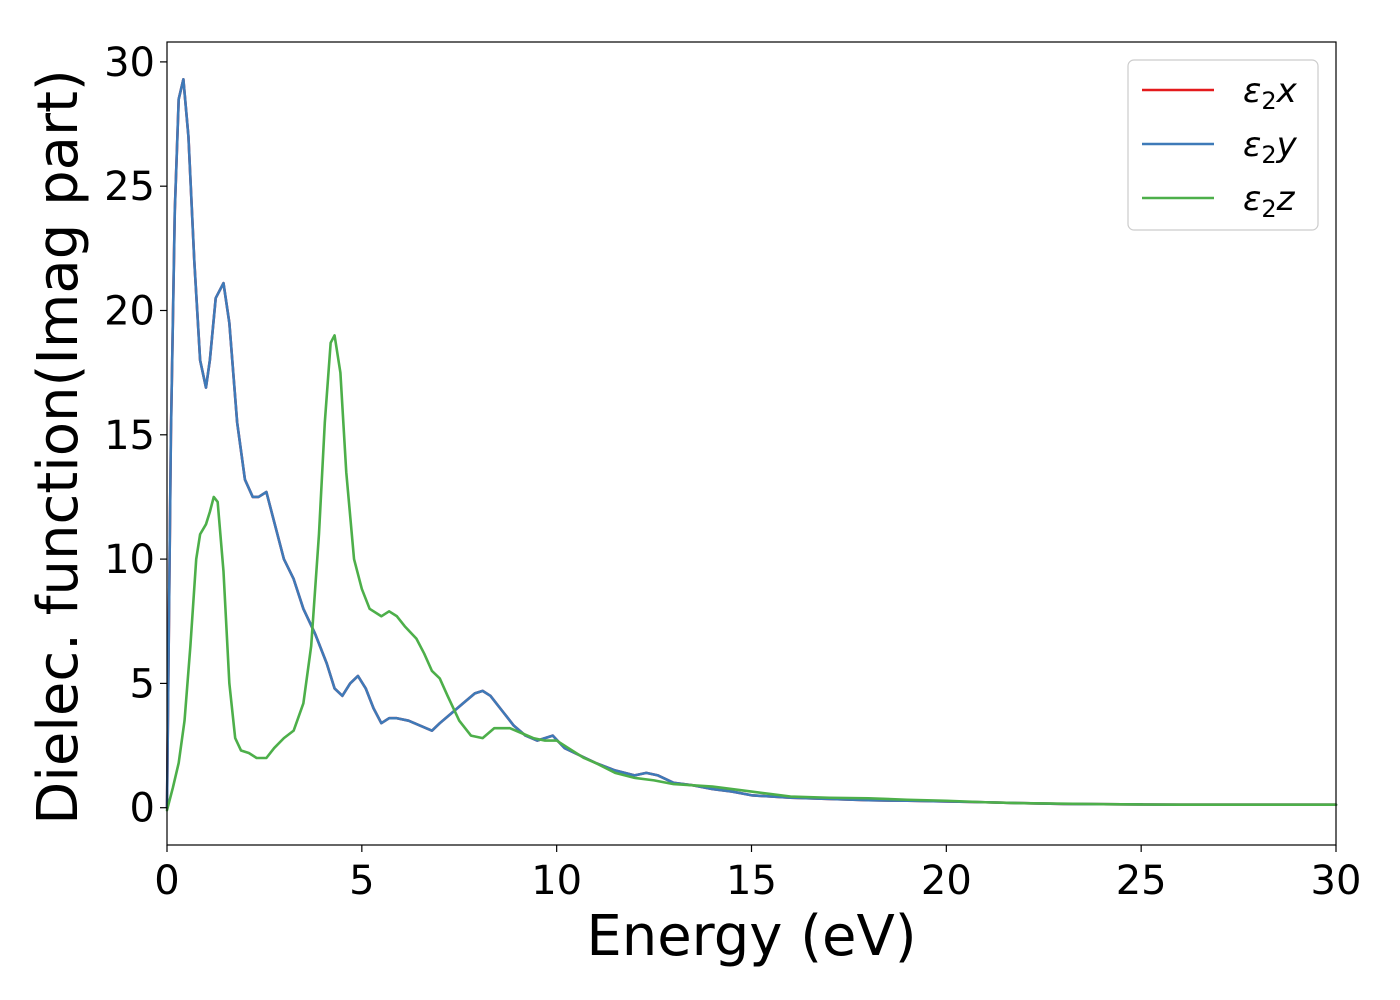 The height and width of the screenshot is (1000, 1400). I want to click on y-axis: 0 5 10 15 20 25 30, so click(135, 436).